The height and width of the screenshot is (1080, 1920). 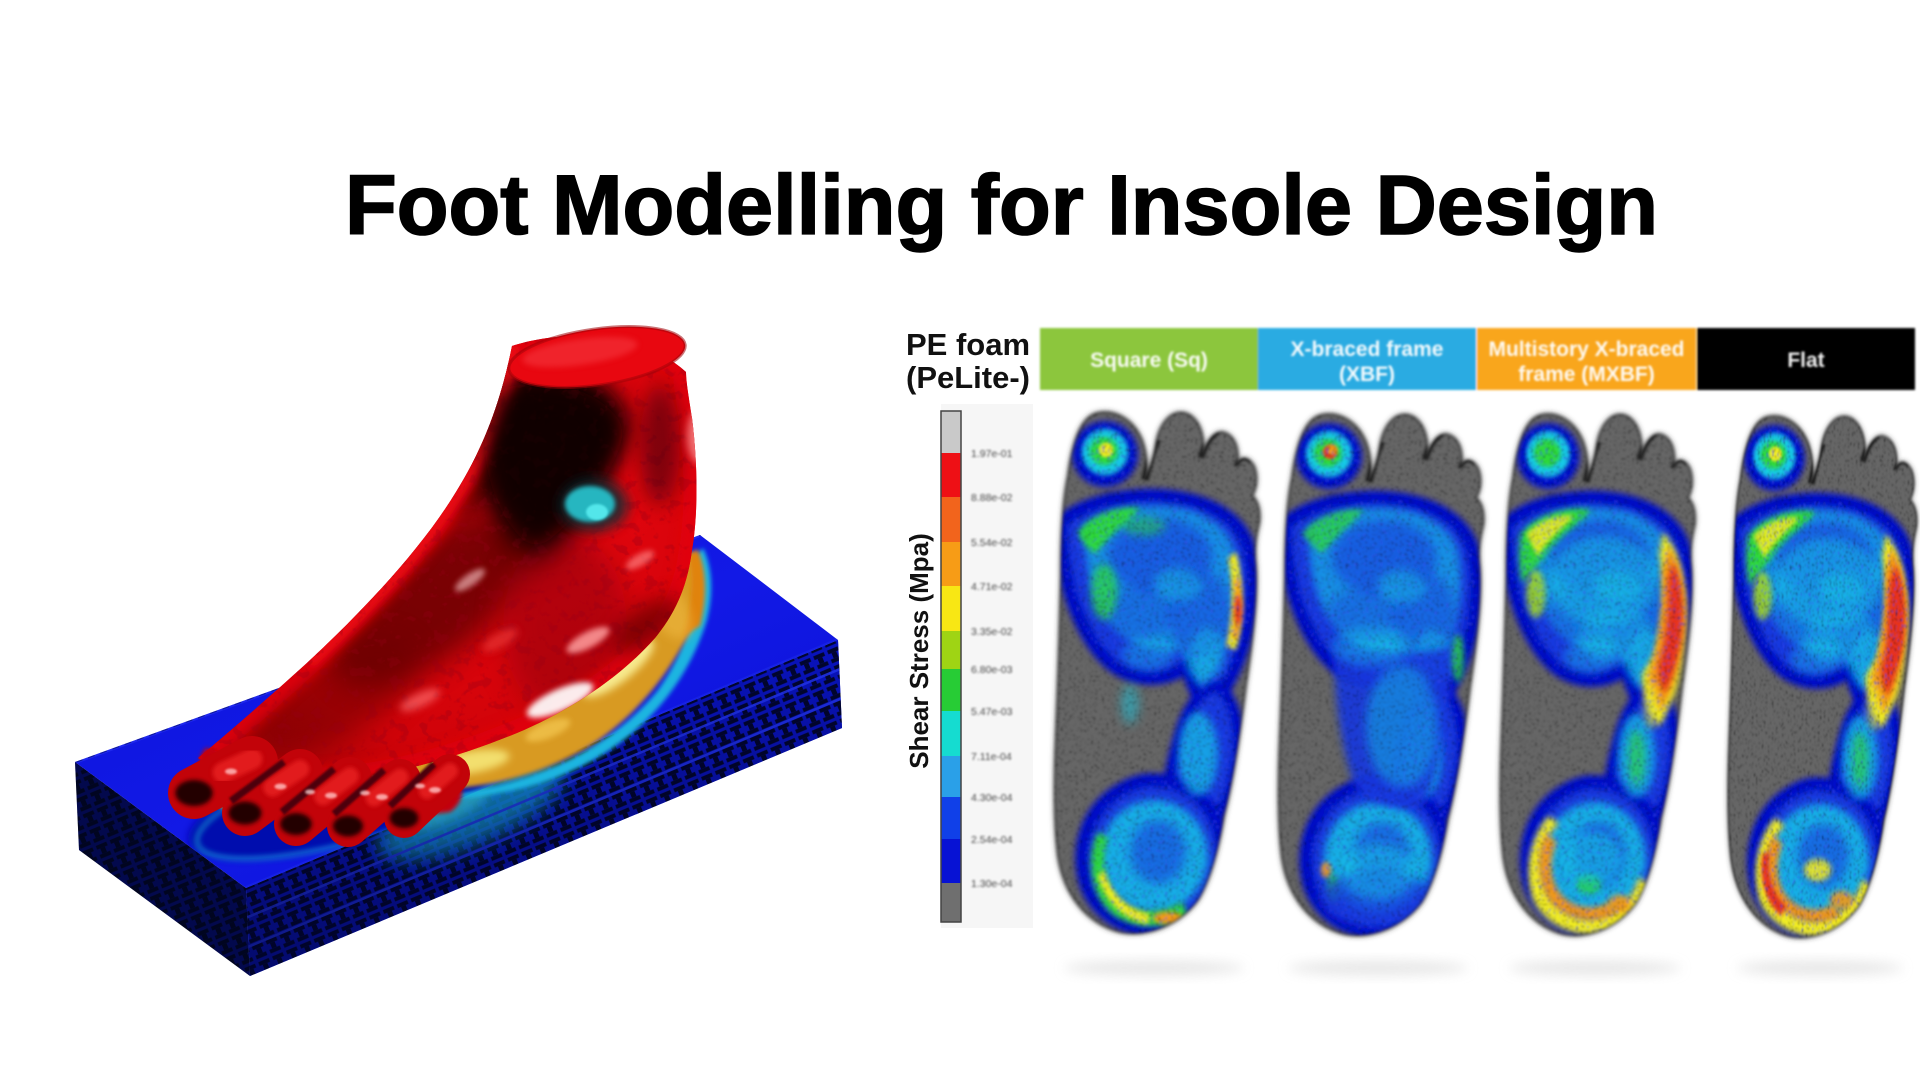 I want to click on svg-text: Square (Sq), so click(x=1149, y=360).